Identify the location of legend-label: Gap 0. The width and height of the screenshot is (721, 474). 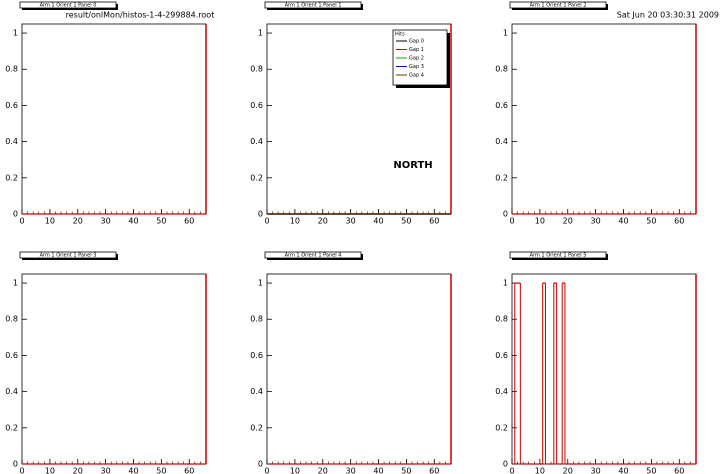
(416, 42).